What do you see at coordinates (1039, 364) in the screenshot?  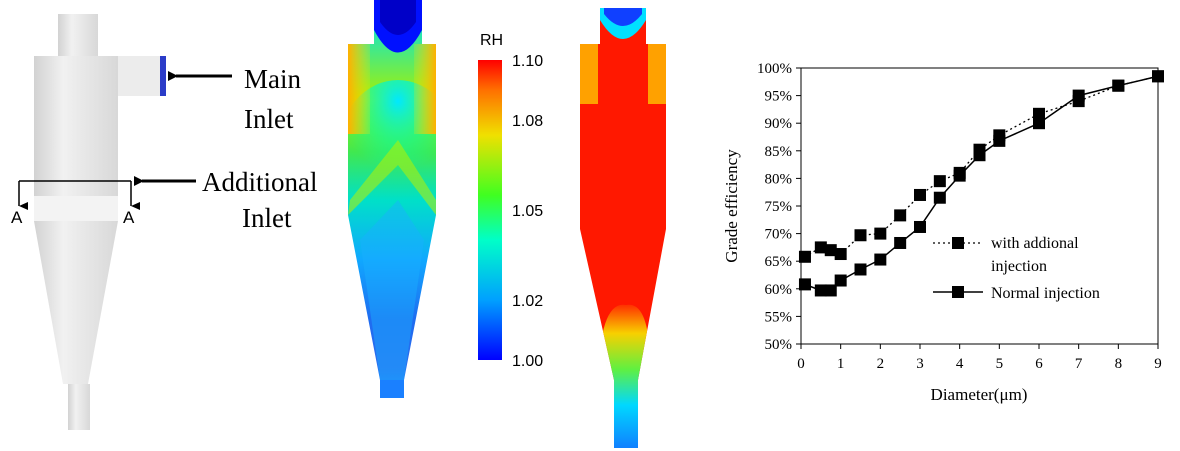 I see `x-tick-label: 6` at bounding box center [1039, 364].